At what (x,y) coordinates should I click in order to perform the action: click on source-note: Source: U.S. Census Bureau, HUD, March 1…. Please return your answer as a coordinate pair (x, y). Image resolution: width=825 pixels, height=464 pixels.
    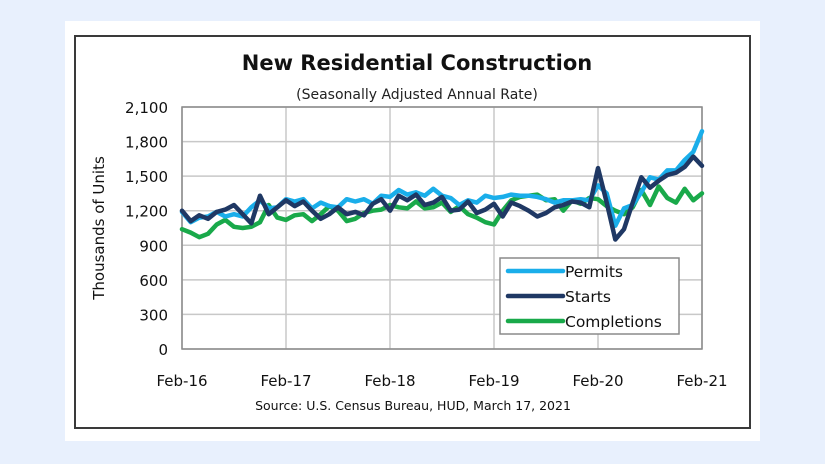
    Looking at the image, I should click on (413, 405).